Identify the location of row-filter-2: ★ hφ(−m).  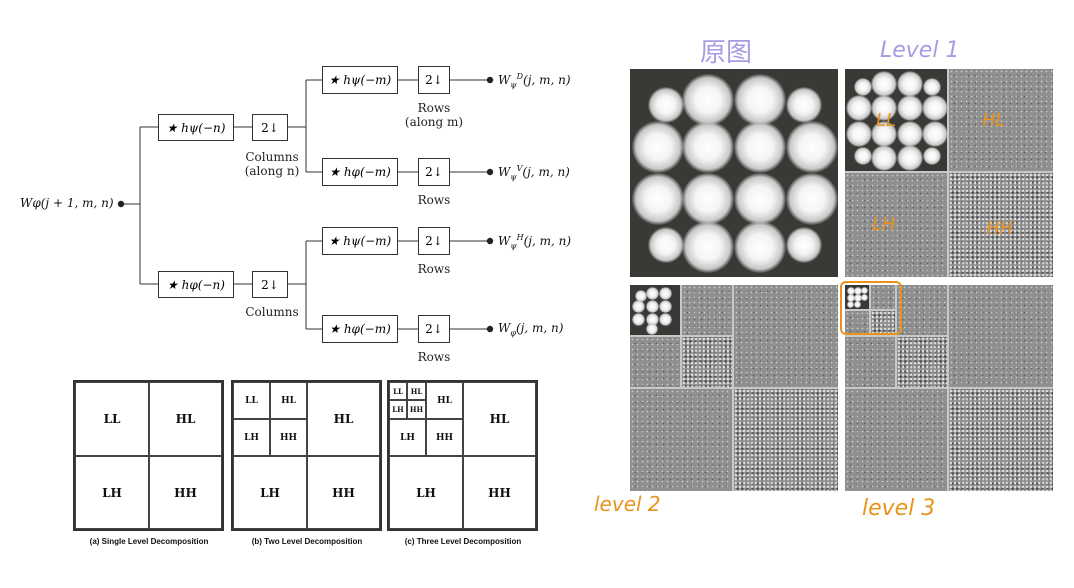
(360, 172).